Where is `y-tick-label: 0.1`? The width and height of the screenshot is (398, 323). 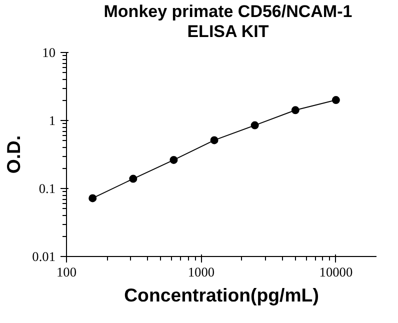
y-tick-label: 0.1 is located at coordinates (47, 188).